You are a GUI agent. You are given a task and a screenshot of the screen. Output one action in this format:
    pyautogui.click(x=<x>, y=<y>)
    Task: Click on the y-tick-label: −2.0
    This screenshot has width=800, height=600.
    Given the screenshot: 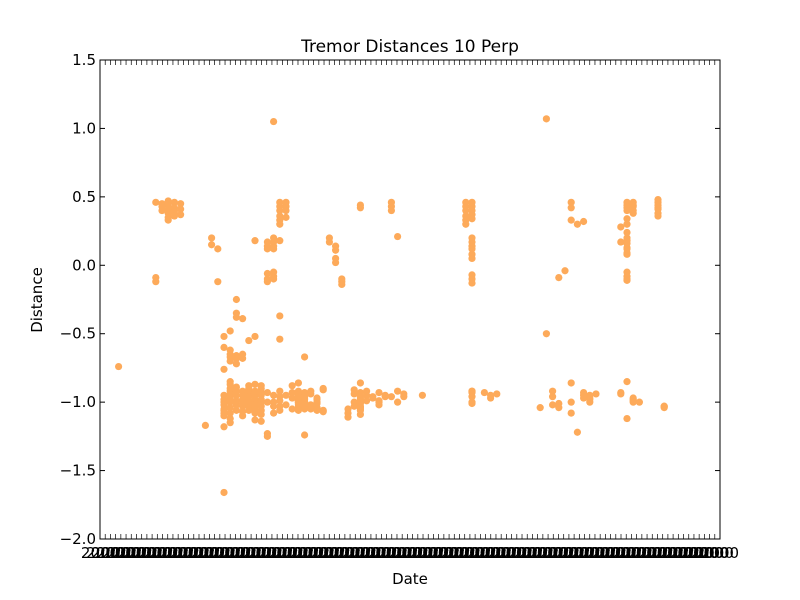 What is the action you would take?
    pyautogui.click(x=78, y=539)
    